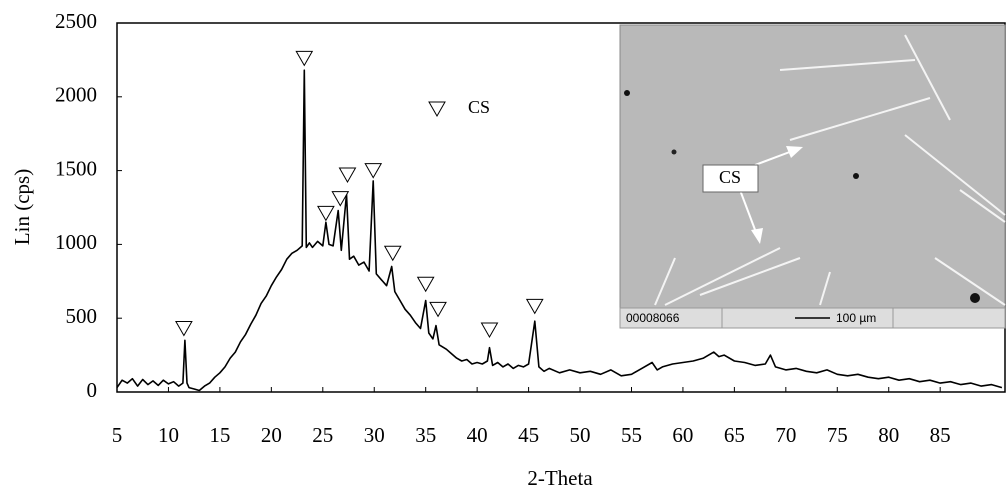 The image size is (1007, 493). What do you see at coordinates (477, 435) in the screenshot?
I see `x-tick-label: 40` at bounding box center [477, 435].